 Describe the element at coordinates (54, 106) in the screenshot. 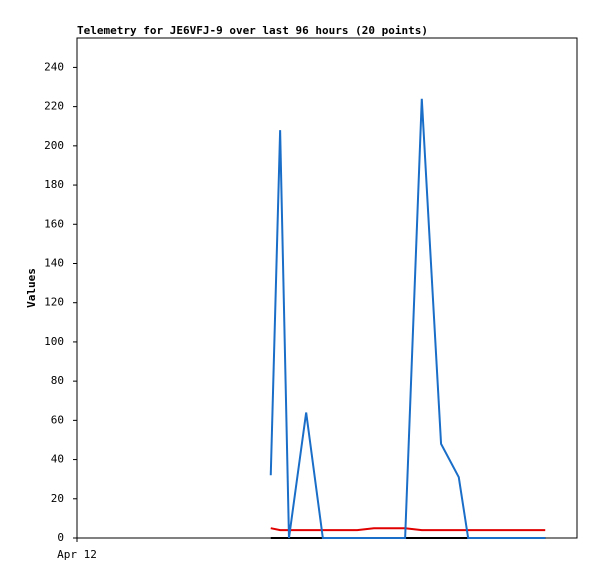

I see `y-tick-label: 220` at that location.